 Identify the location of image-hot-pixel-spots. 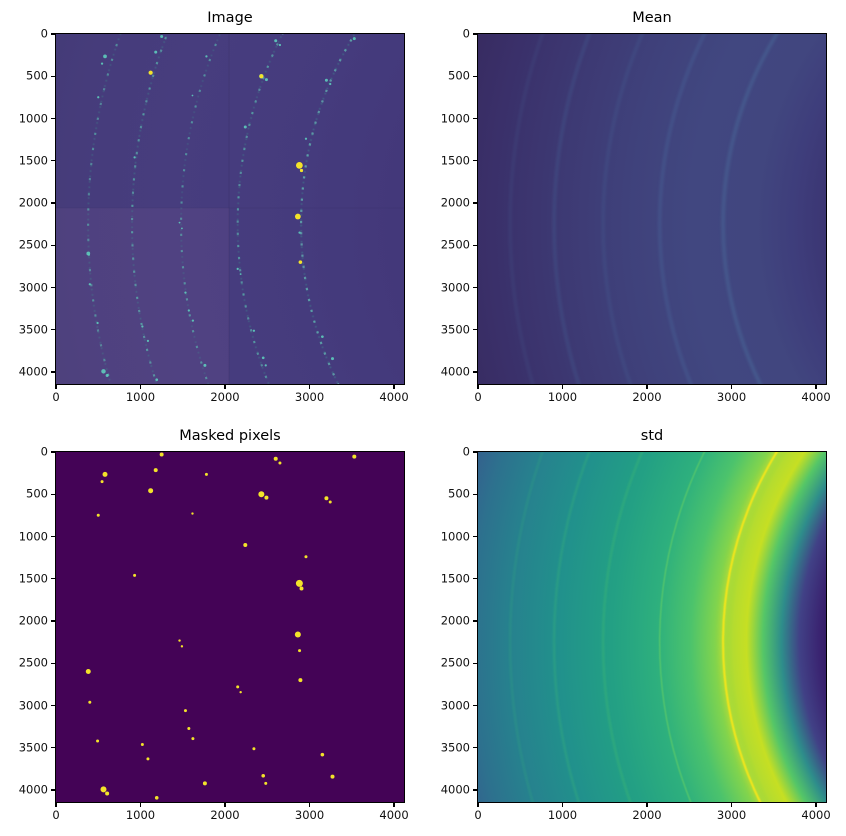
(221, 208).